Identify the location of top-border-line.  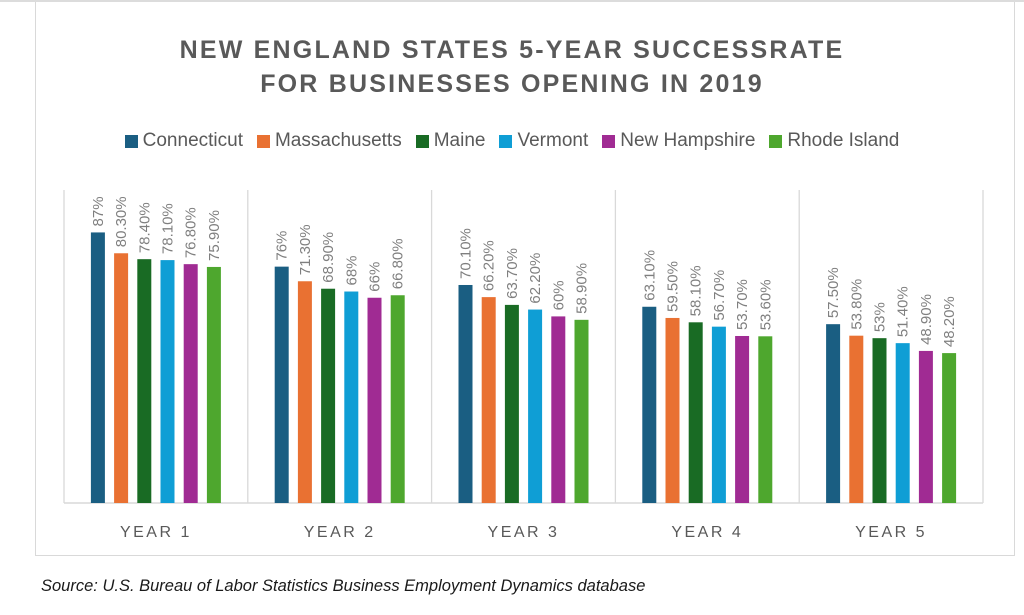
(512, 1).